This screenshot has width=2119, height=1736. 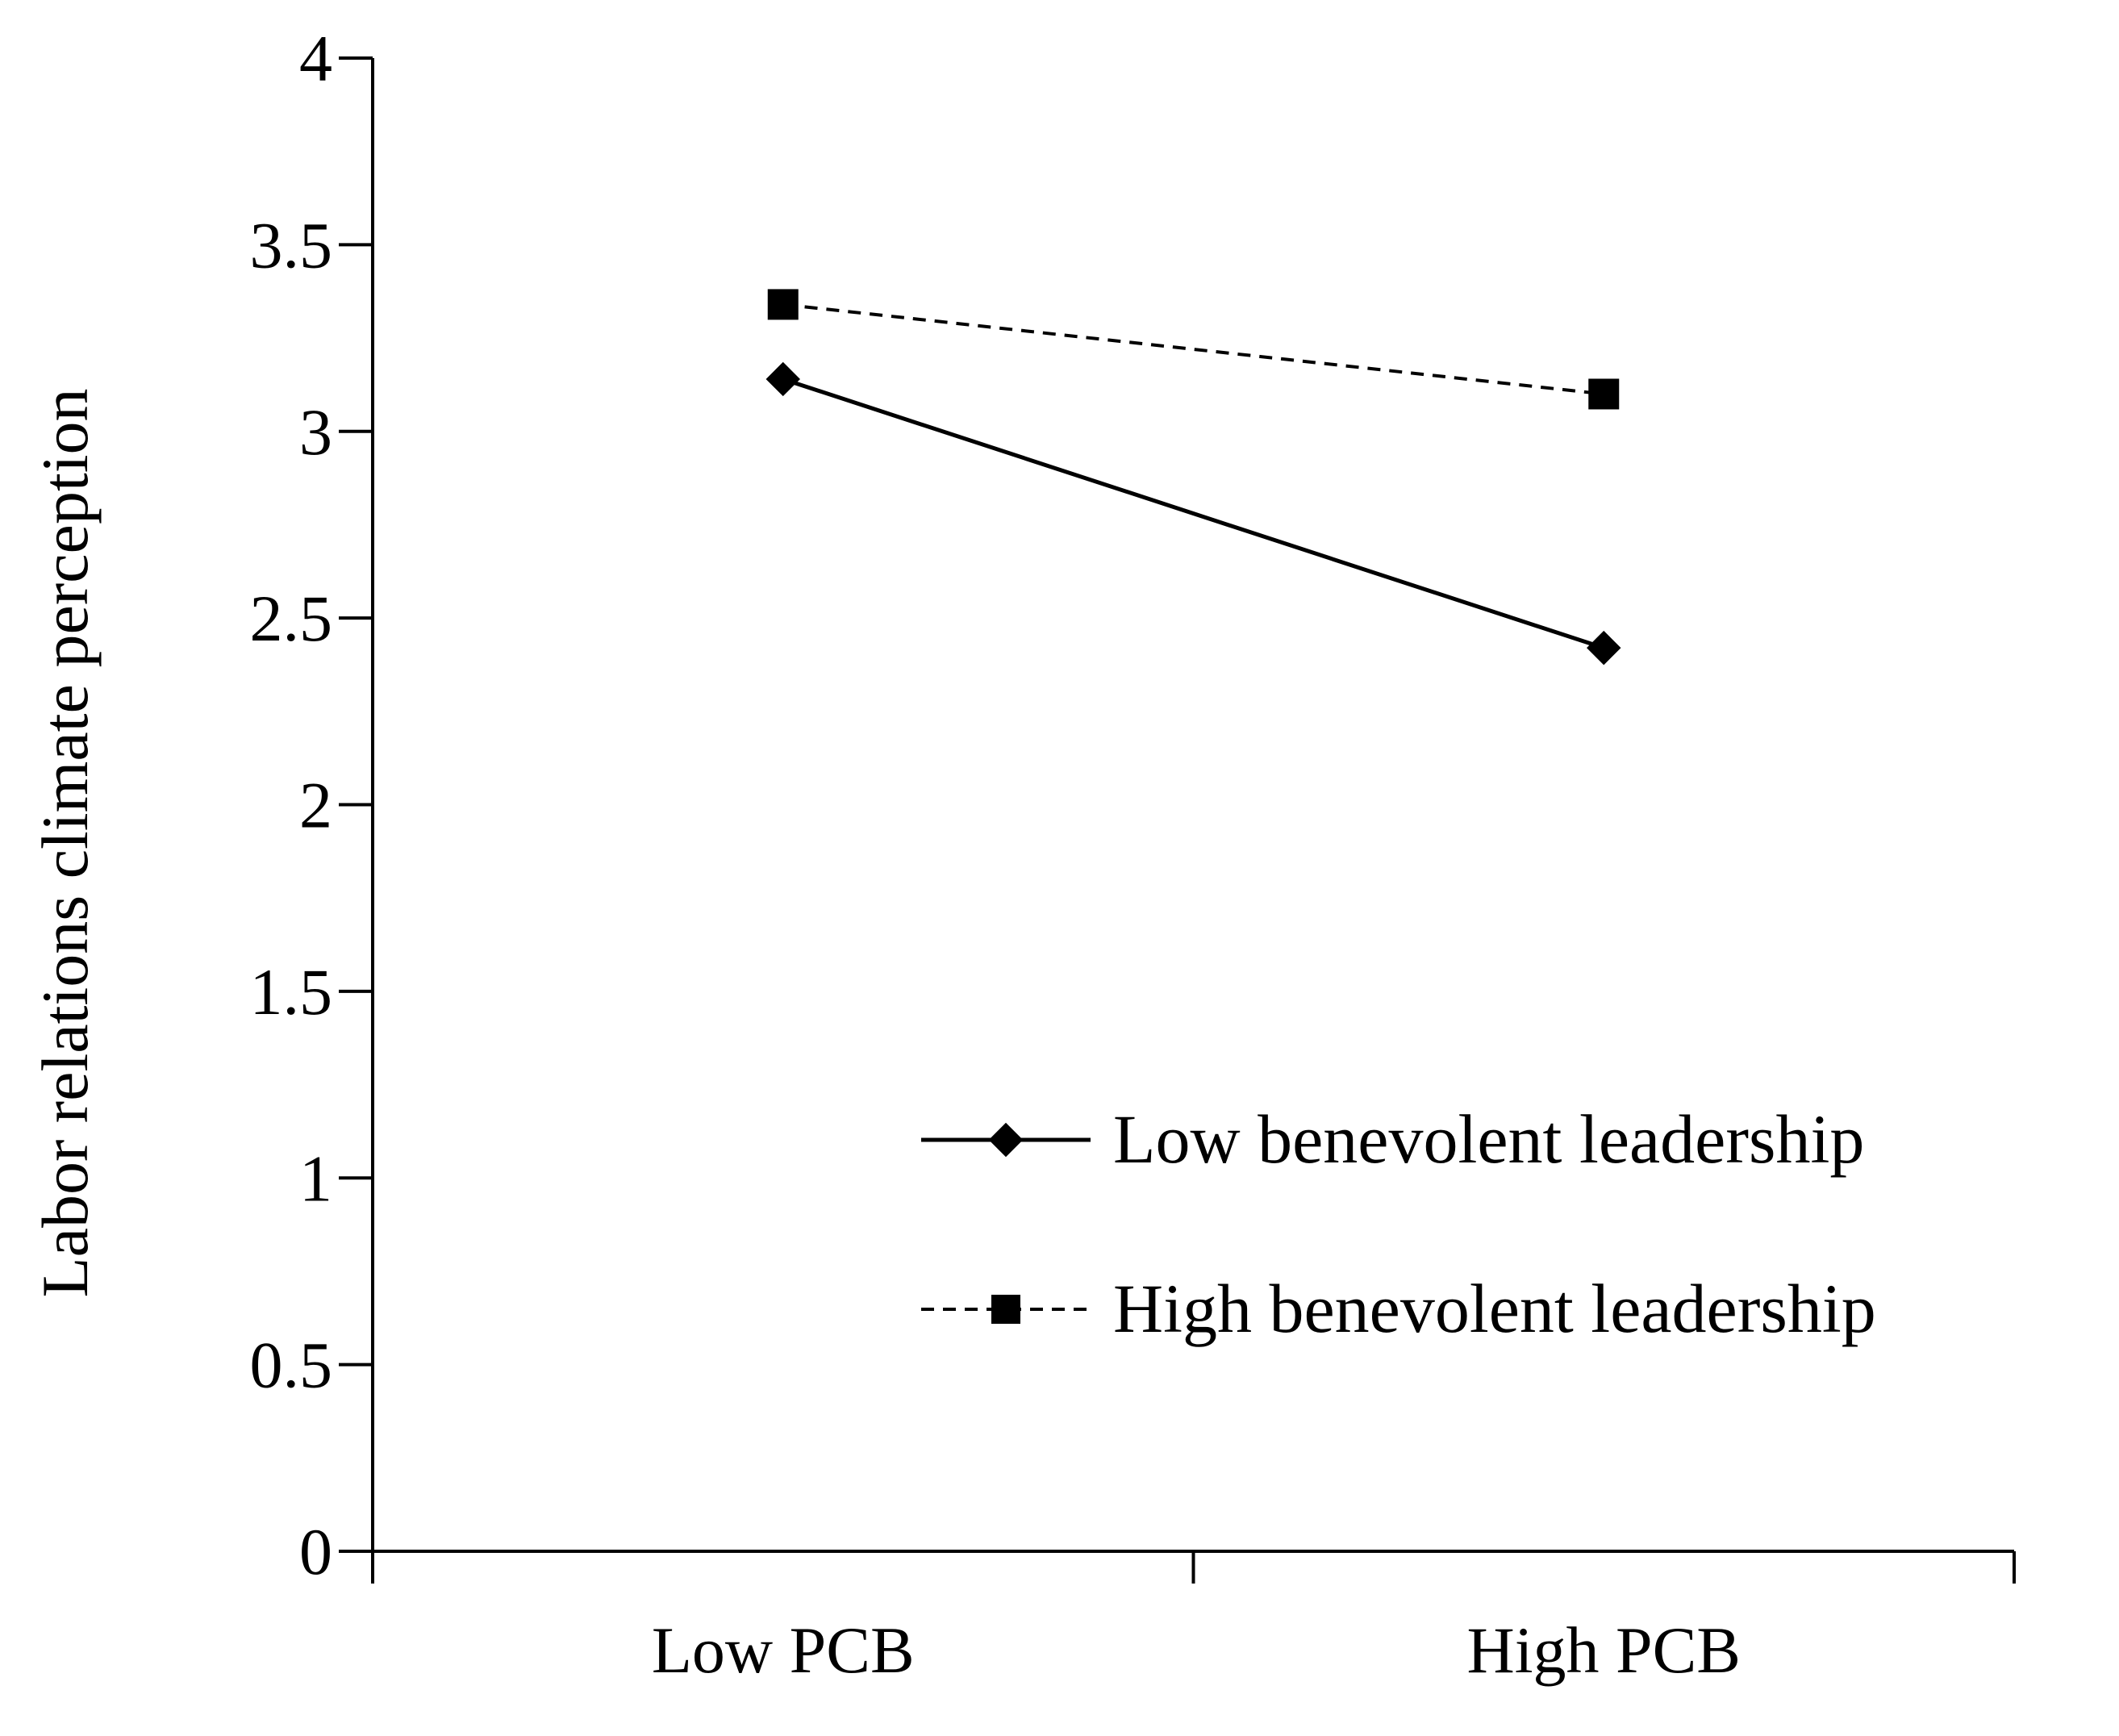 What do you see at coordinates (315, 806) in the screenshot?
I see `y-tick-label: 2` at bounding box center [315, 806].